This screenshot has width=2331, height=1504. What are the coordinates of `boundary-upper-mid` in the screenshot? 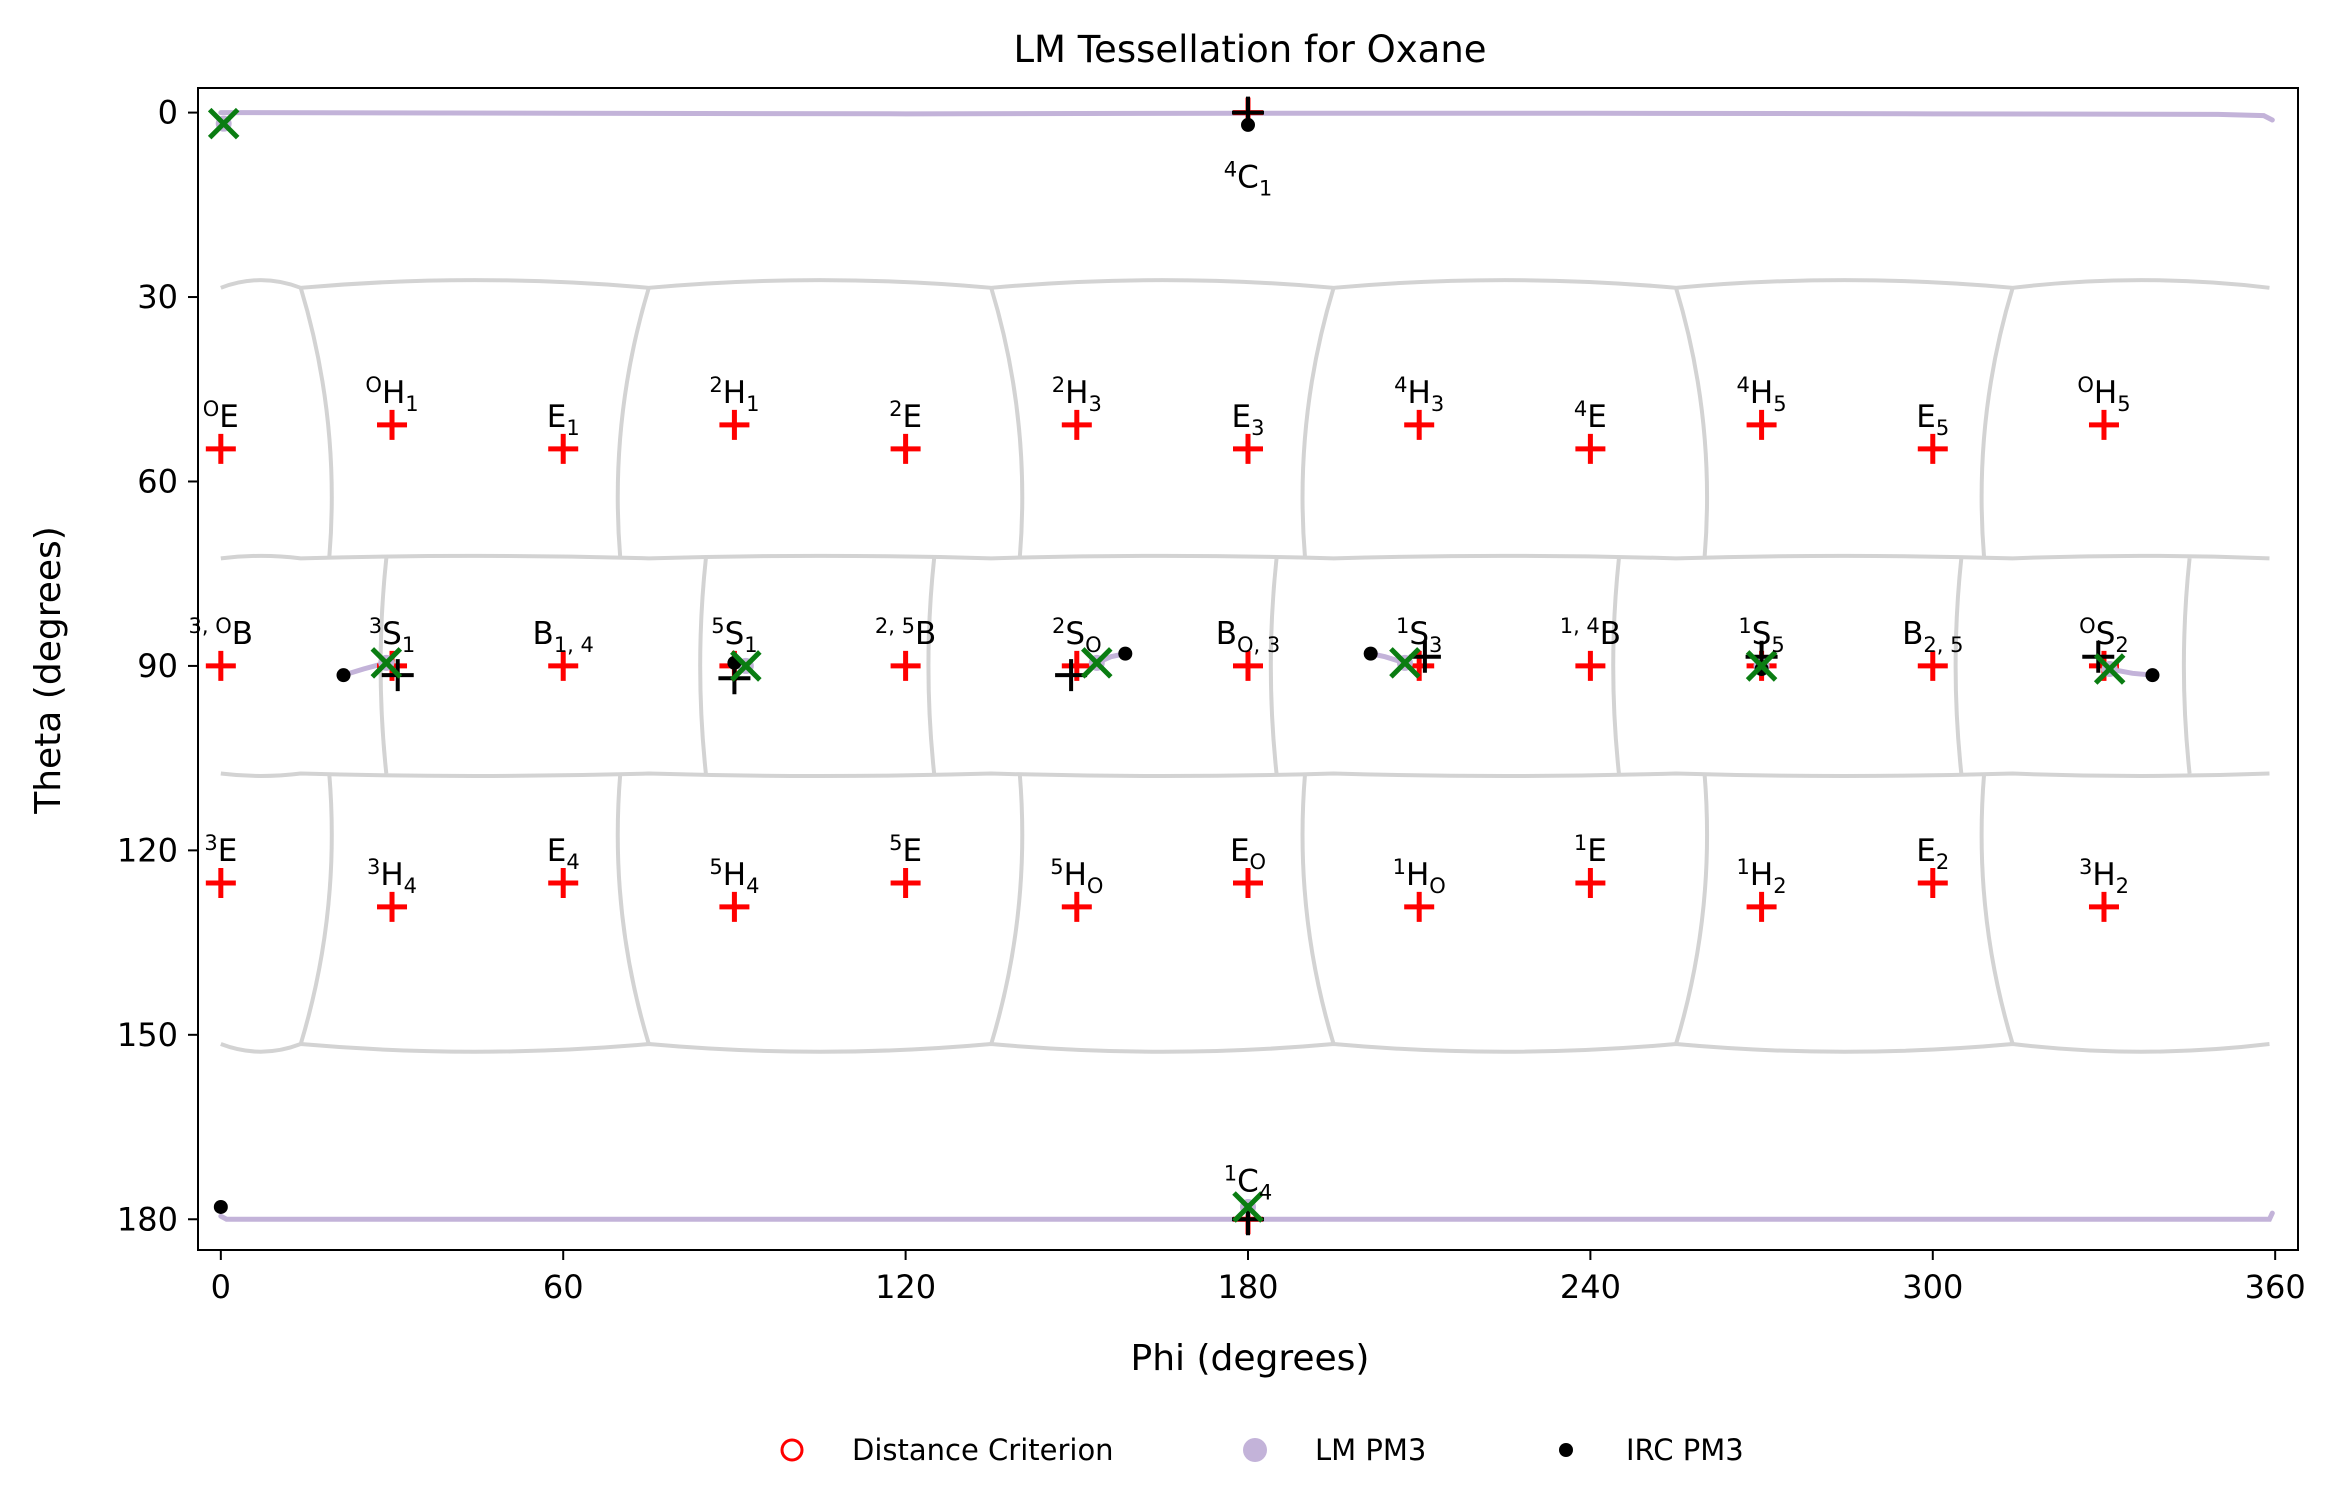 It's located at (1245, 557).